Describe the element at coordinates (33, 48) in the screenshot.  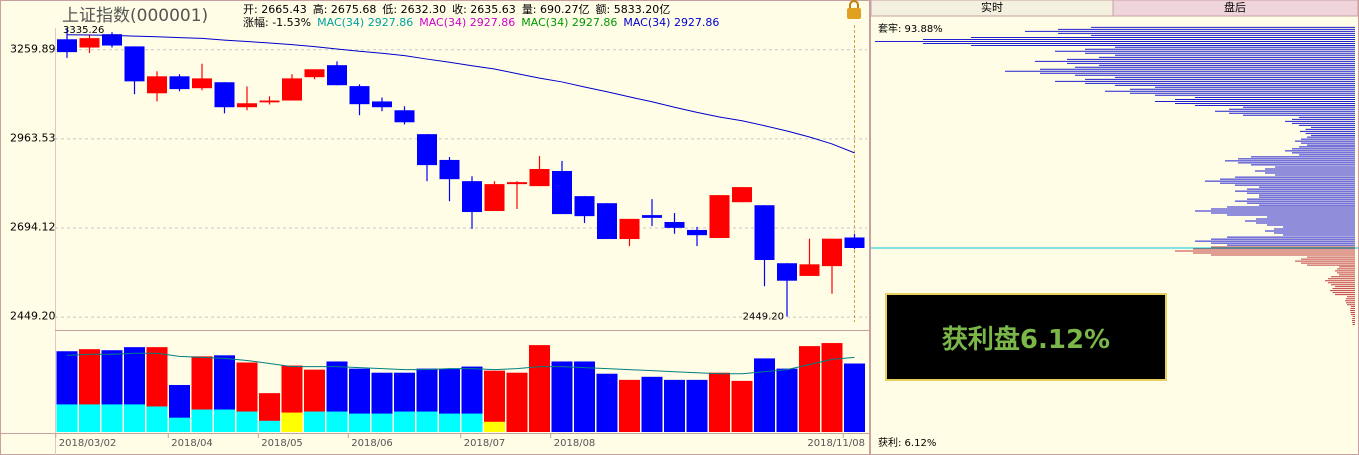
I see `y-tick-label: 3259.89` at that location.